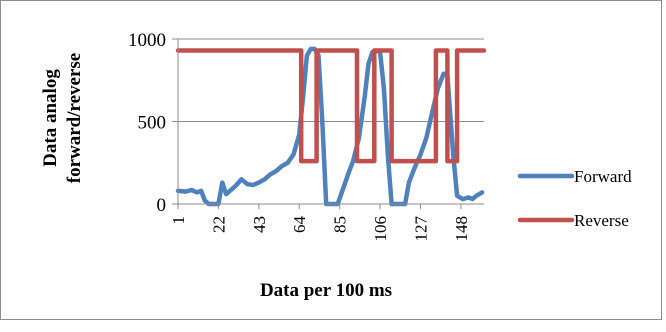  I want to click on legend-label-forward: Forward, so click(603, 176).